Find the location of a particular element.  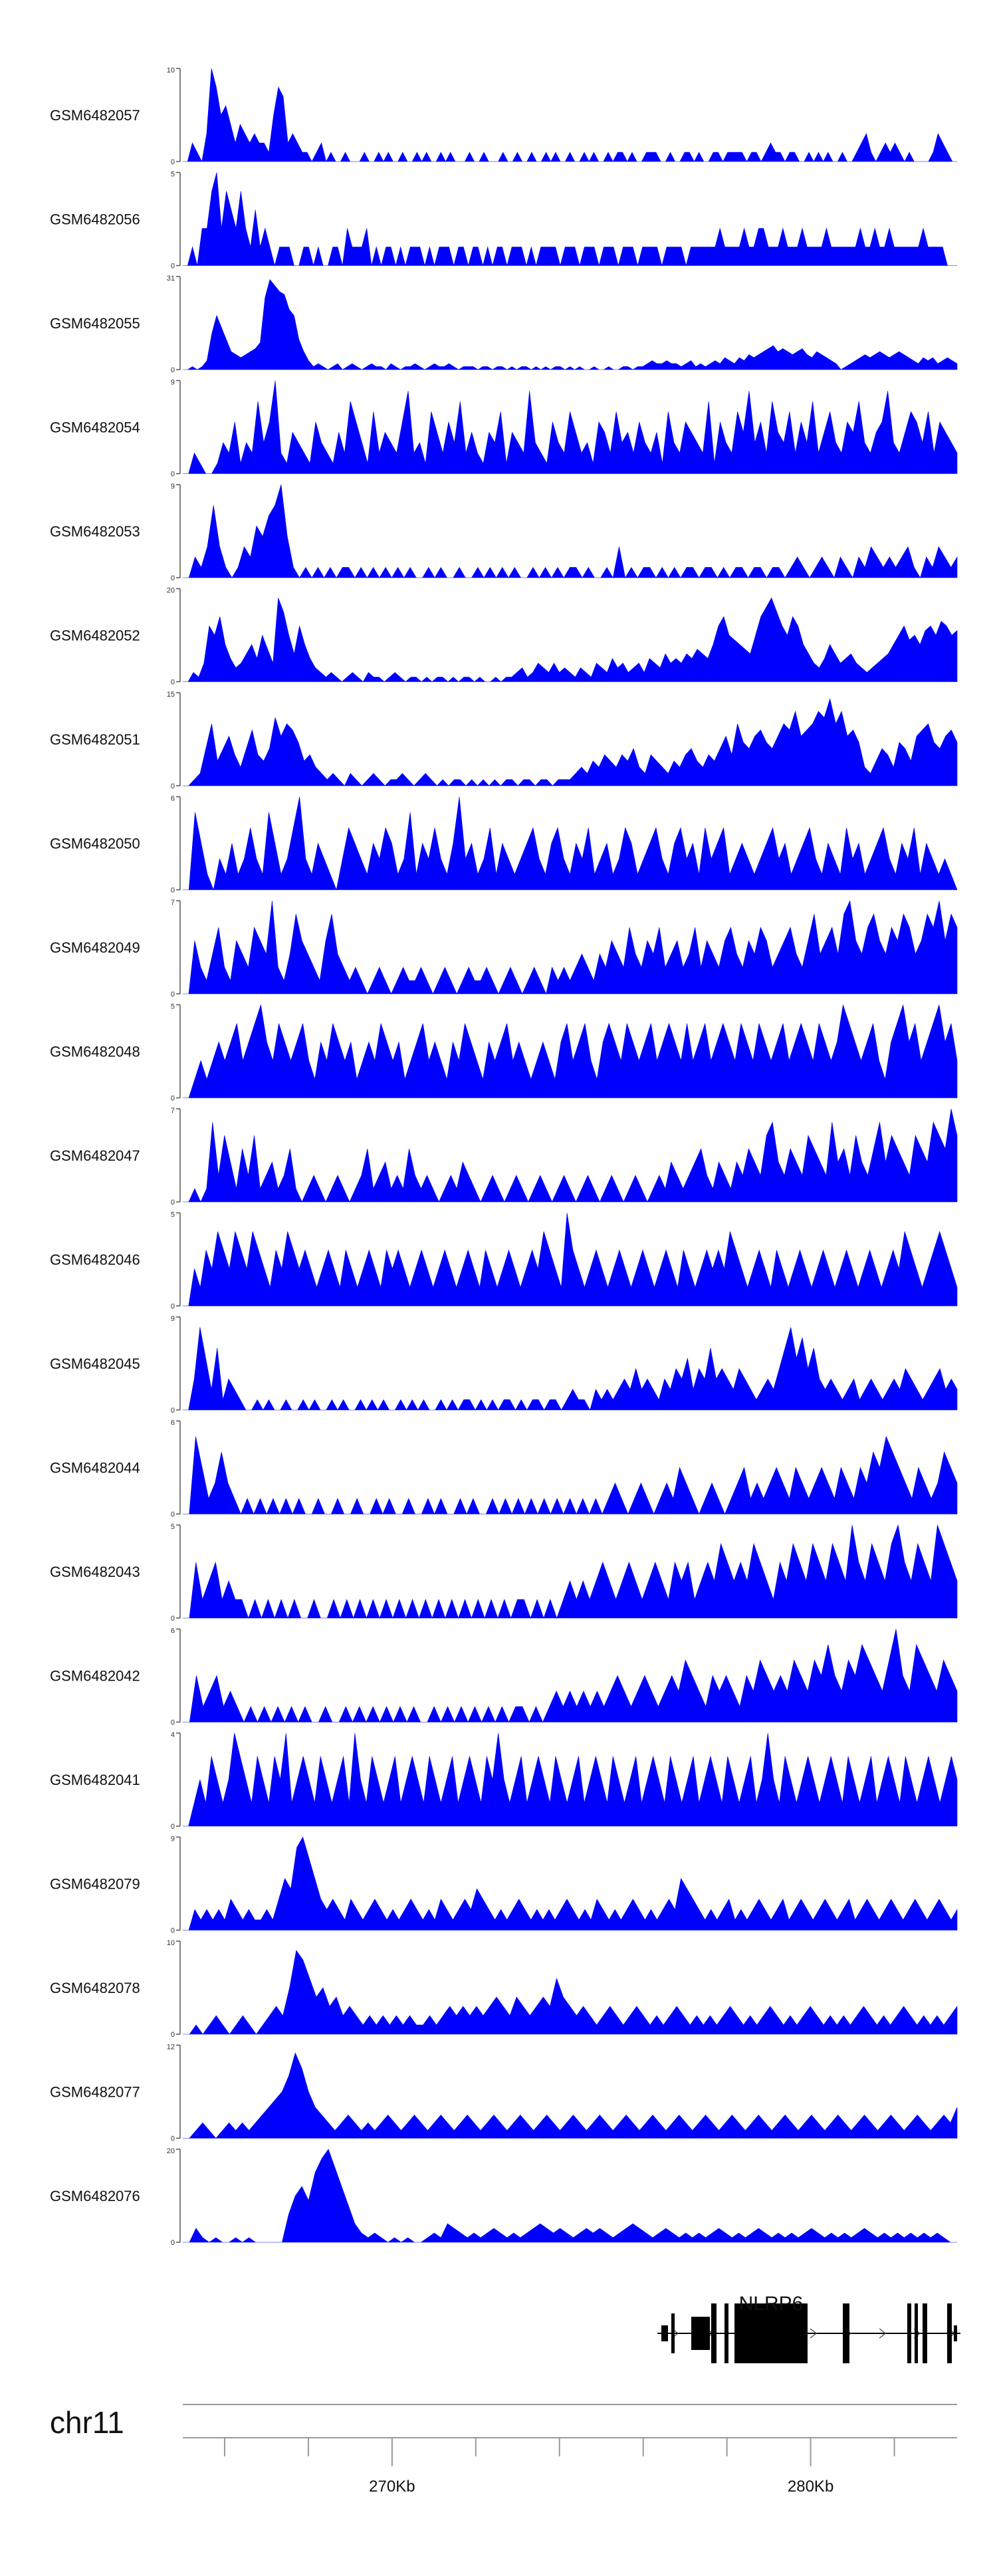

track-GSM6482055: GSM6482055 31 0 is located at coordinates (504, 324).